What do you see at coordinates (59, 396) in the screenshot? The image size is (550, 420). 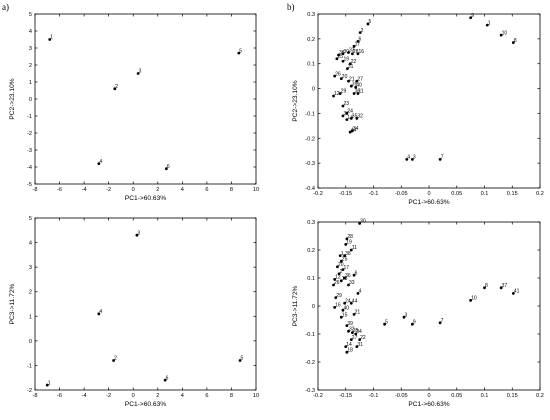 I see `x-tick-label: -6` at bounding box center [59, 396].